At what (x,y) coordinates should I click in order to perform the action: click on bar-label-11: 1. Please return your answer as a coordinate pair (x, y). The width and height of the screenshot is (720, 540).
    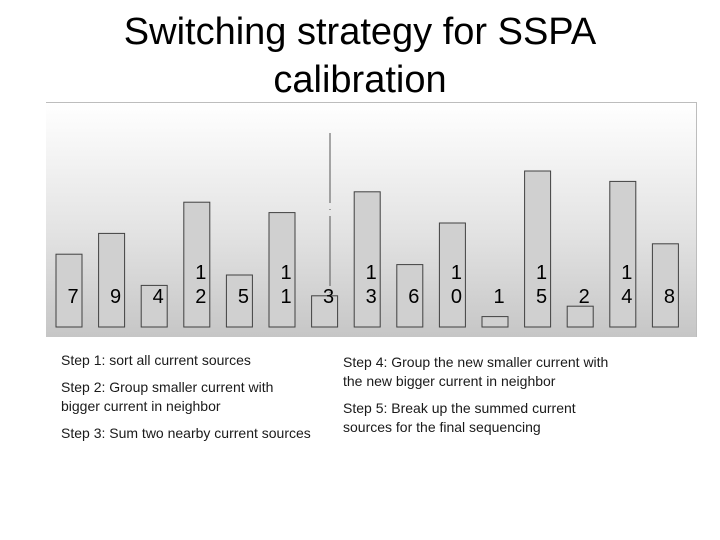
    Looking at the image, I should click on (498, 297).